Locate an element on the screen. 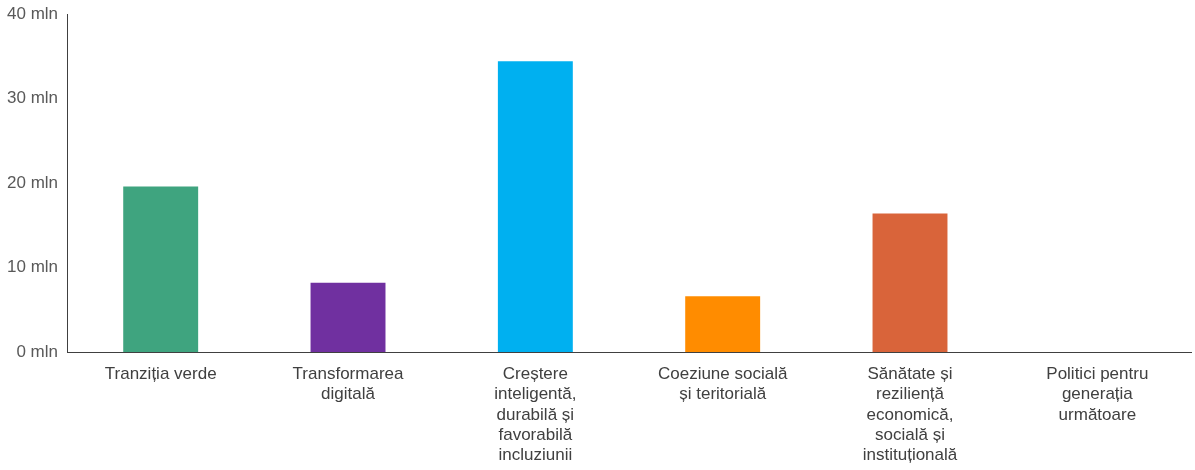  x-tick-label: Tranziția verde is located at coordinates (160, 373).